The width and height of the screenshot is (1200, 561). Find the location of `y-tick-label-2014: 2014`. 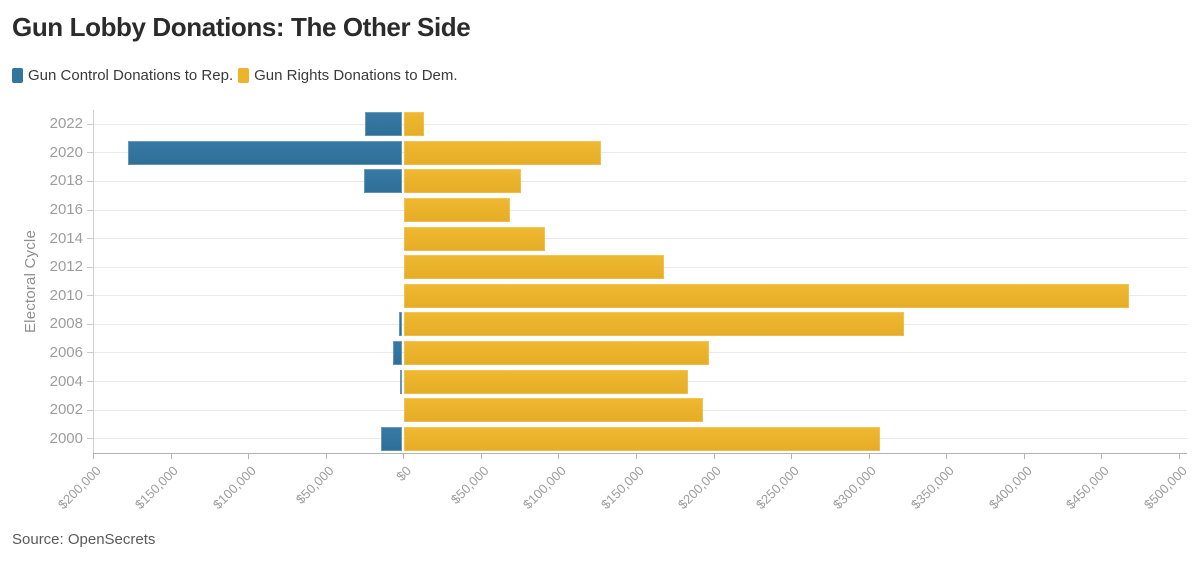

y-tick-label-2014: 2014 is located at coordinates (66, 238).